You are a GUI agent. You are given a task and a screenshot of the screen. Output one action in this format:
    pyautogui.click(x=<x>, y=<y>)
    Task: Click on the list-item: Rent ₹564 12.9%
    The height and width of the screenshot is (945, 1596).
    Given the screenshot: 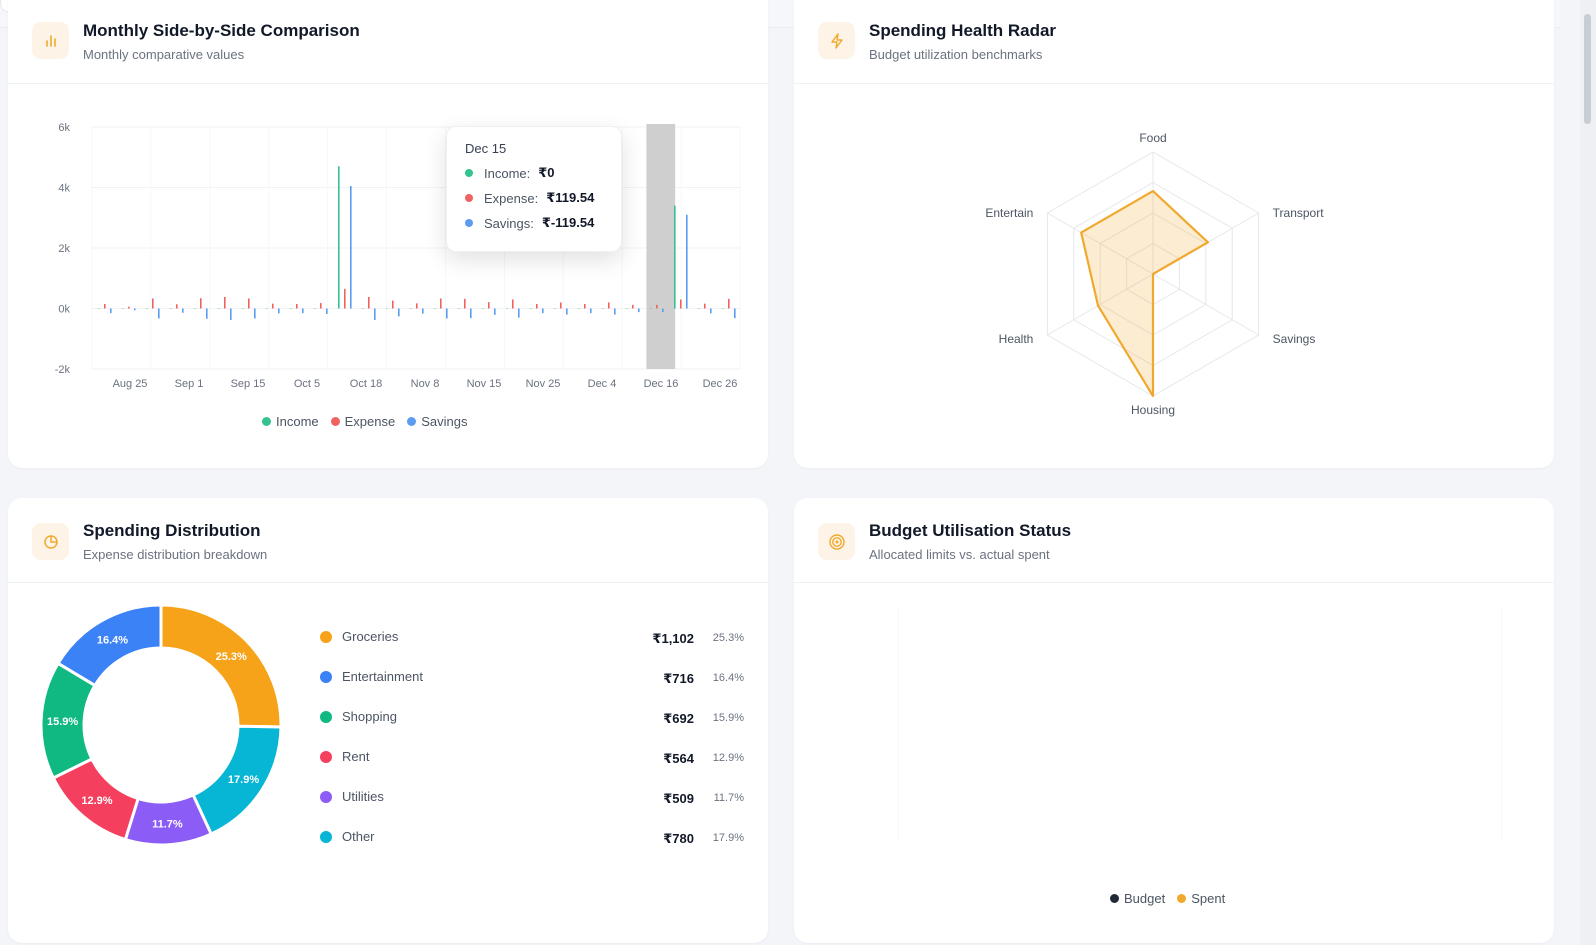 What is the action you would take?
    pyautogui.click(x=528, y=765)
    